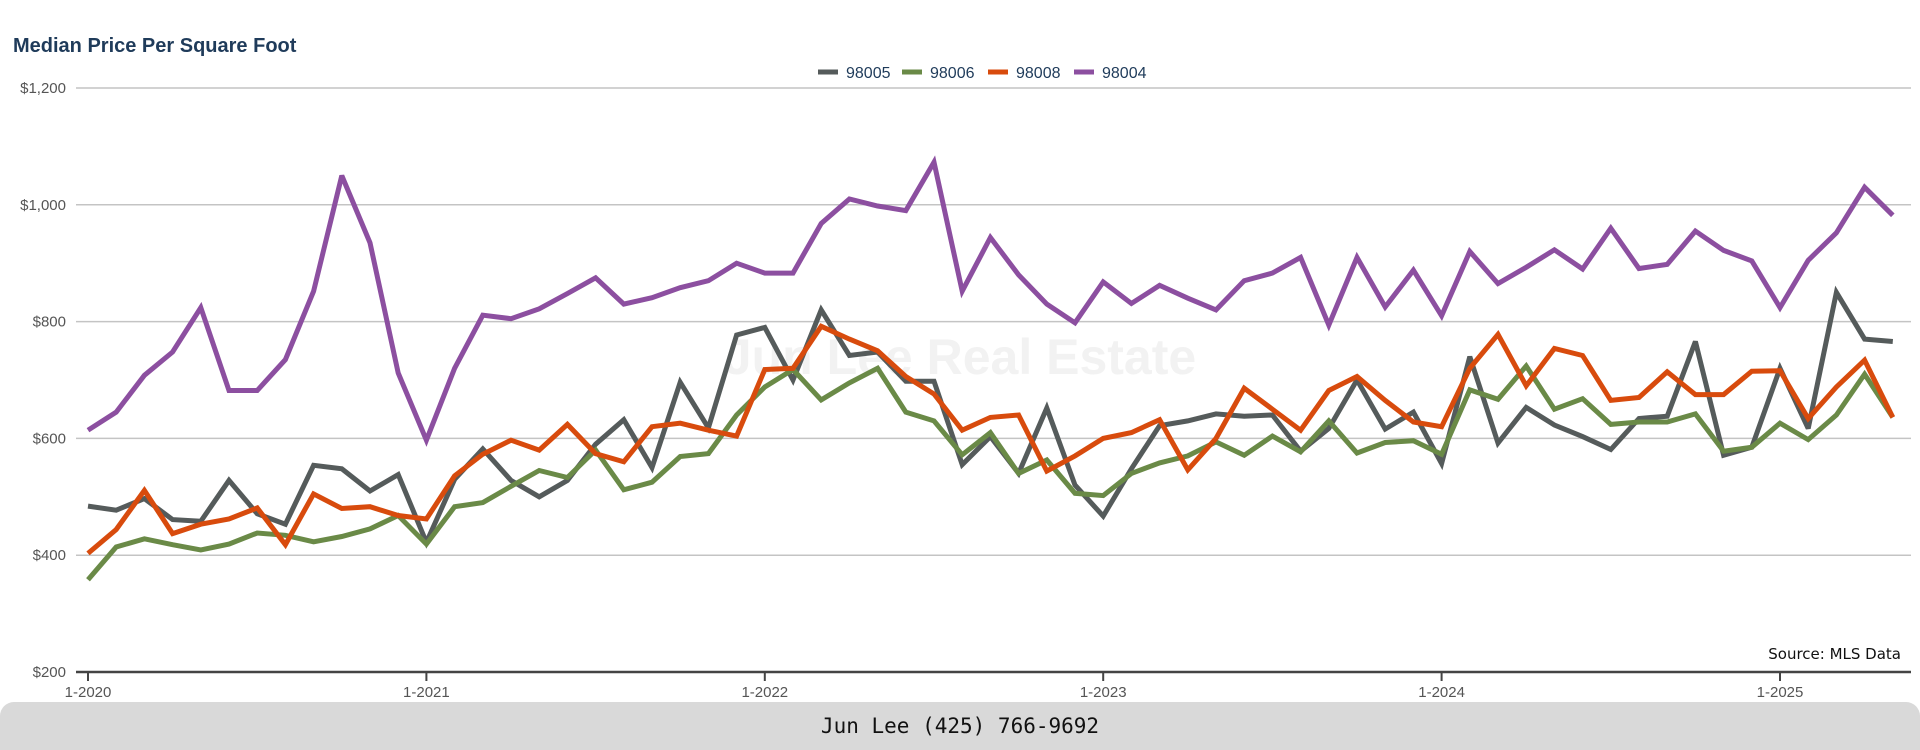  Describe the element at coordinates (49, 438) in the screenshot. I see `y-tick-label: $600` at that location.